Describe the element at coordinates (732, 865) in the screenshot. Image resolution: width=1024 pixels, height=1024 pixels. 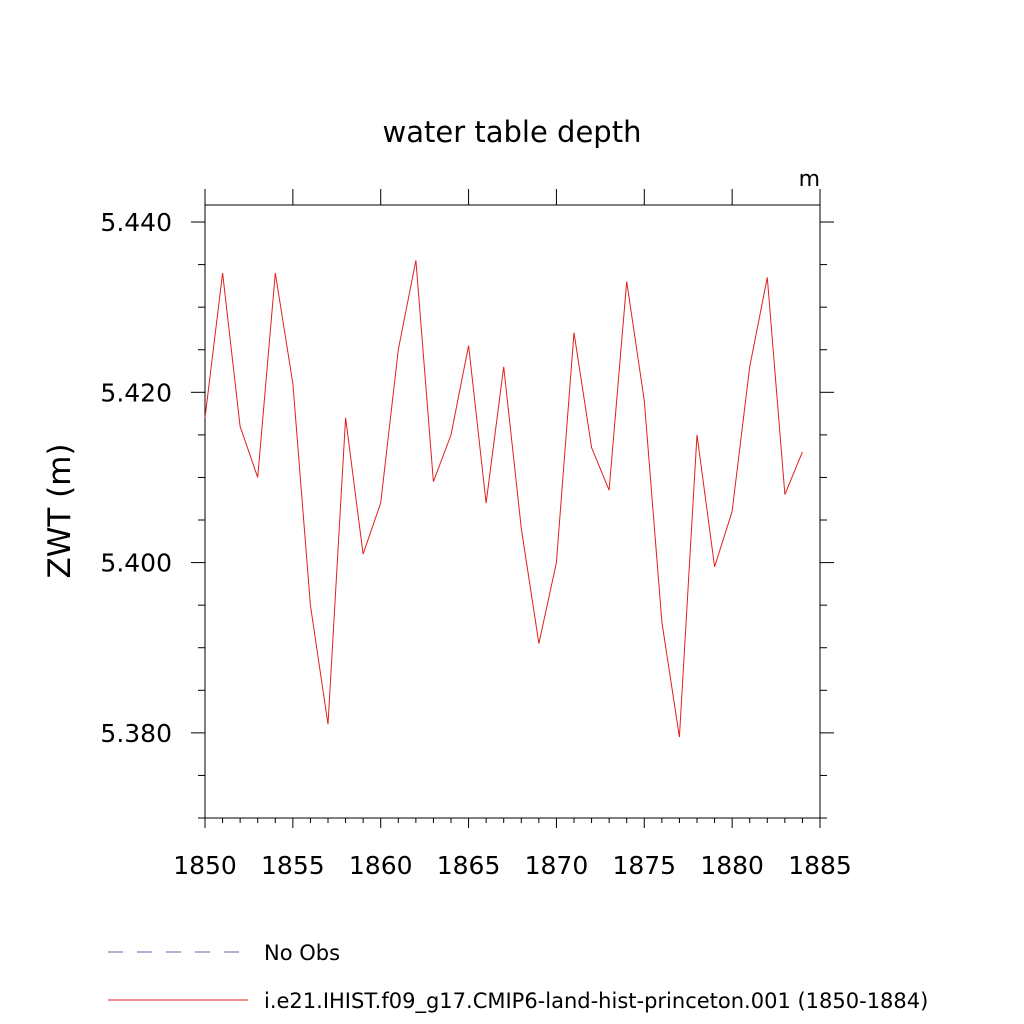
I see `x-tick-label: 1880` at that location.